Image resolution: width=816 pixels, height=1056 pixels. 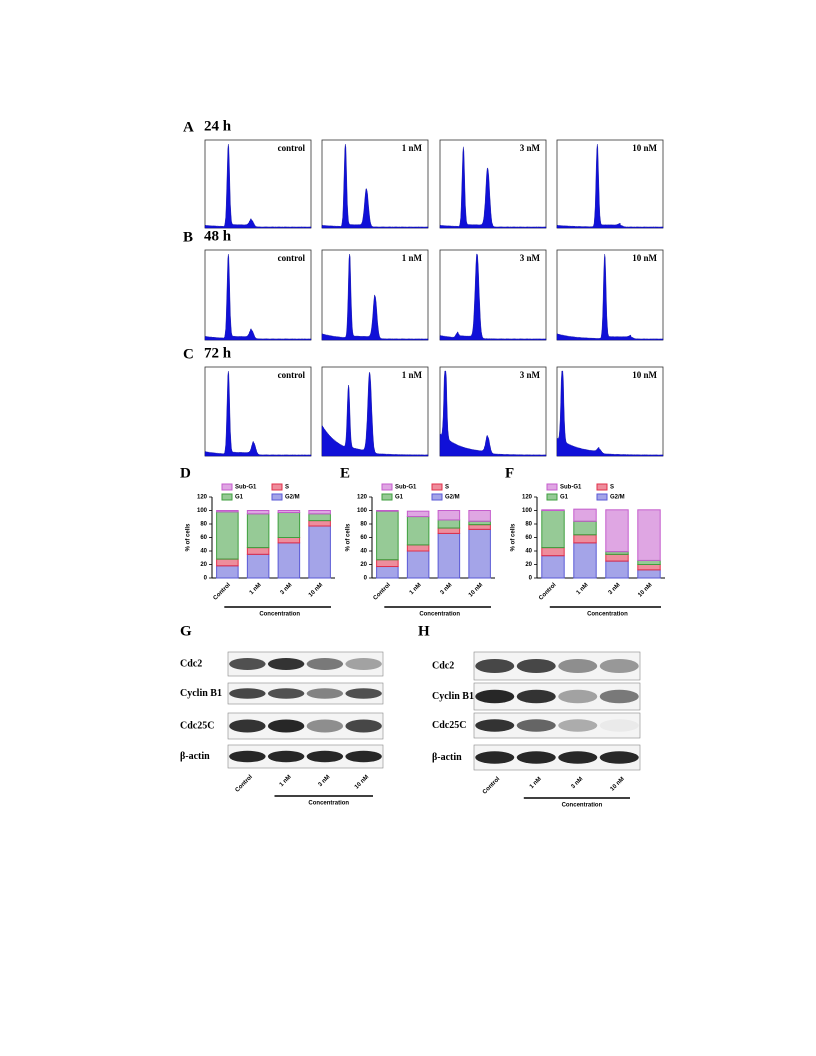 What do you see at coordinates (186, 631) in the screenshot?
I see `panel-label: G` at bounding box center [186, 631].